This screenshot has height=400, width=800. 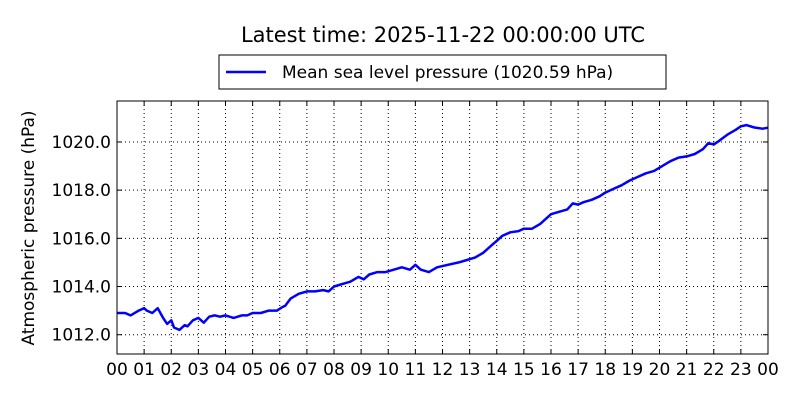 What do you see at coordinates (307, 370) in the screenshot?
I see `x-tick-label: 07` at bounding box center [307, 370].